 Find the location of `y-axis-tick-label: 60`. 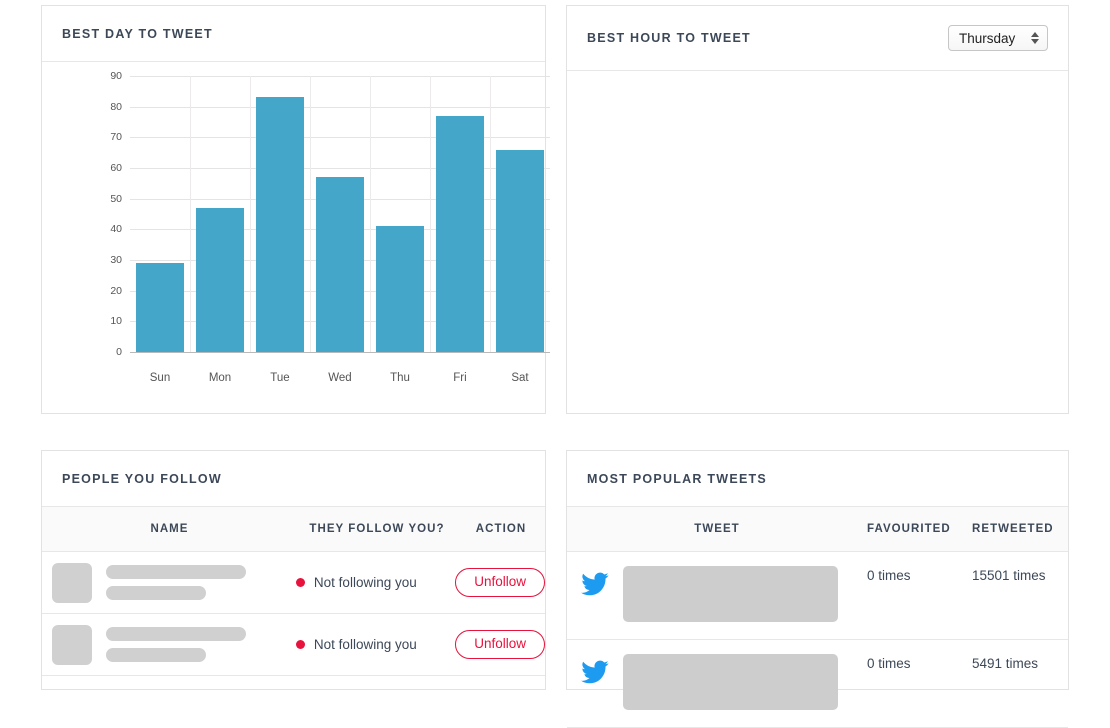

y-axis-tick-label: 60 is located at coordinates (116, 168).